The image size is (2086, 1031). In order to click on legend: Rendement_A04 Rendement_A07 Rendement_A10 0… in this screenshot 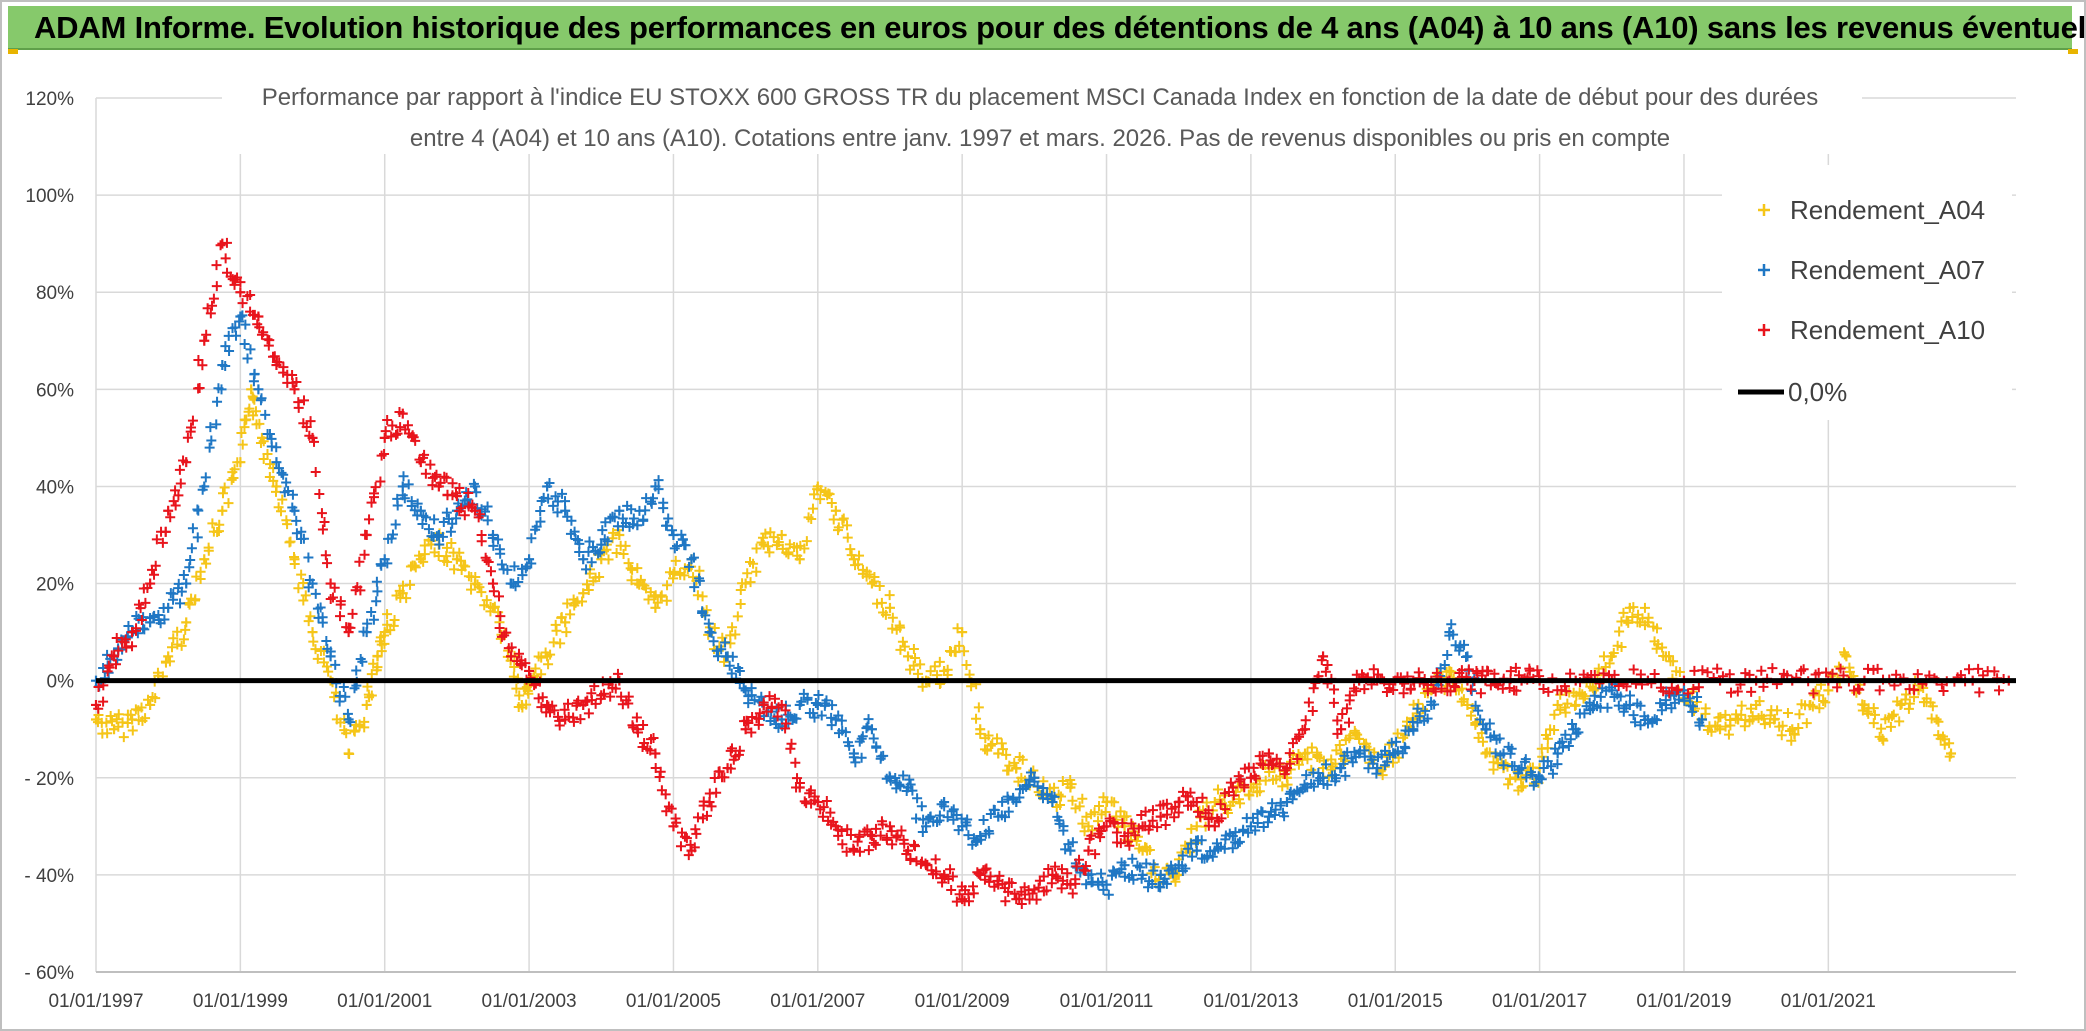, I will do `click(1867, 292)`.